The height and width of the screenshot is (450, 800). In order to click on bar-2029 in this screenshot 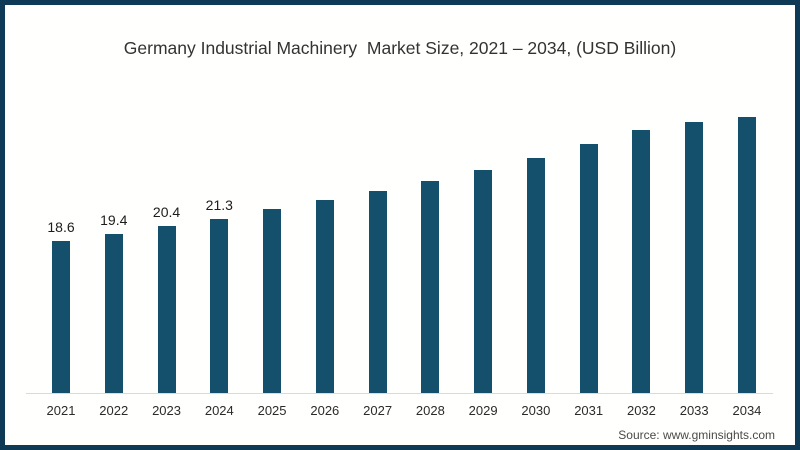, I will do `click(483, 281)`.